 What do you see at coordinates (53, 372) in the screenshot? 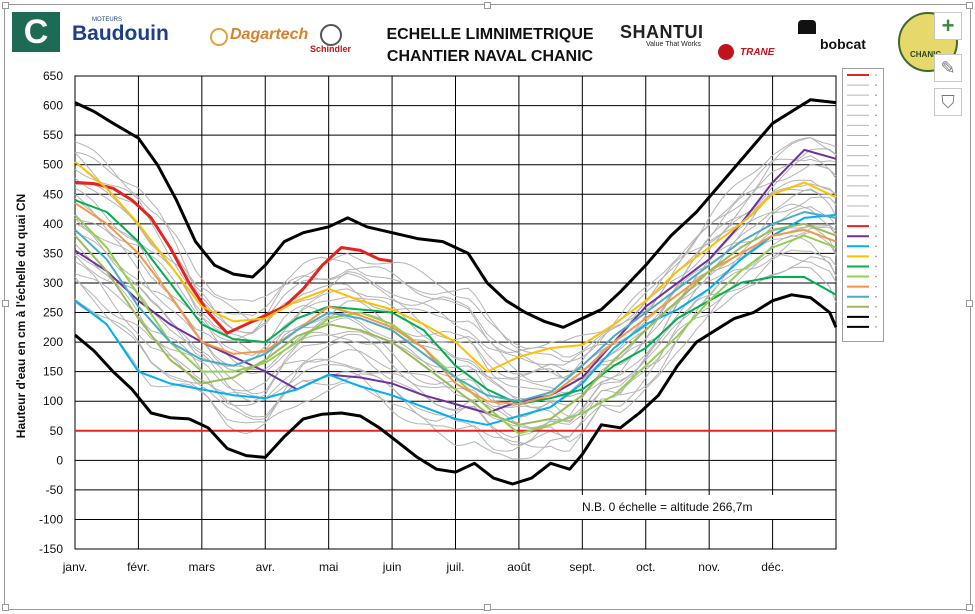
I see `y-tick-label: 150` at bounding box center [53, 372].